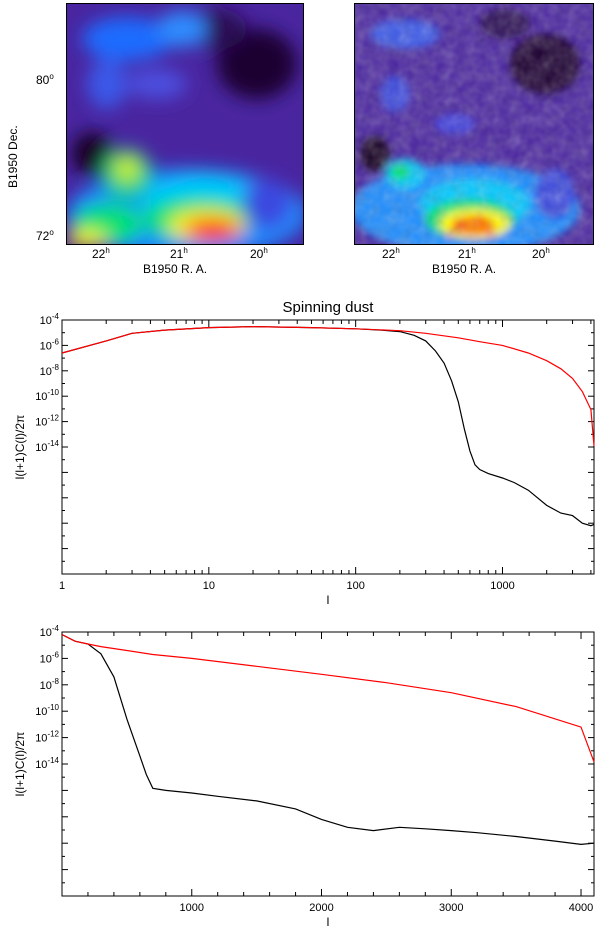 This screenshot has width=600, height=926. Describe the element at coordinates (175, 269) in the screenshot. I see `map-left-xlabel: B1950 R. A.` at that location.